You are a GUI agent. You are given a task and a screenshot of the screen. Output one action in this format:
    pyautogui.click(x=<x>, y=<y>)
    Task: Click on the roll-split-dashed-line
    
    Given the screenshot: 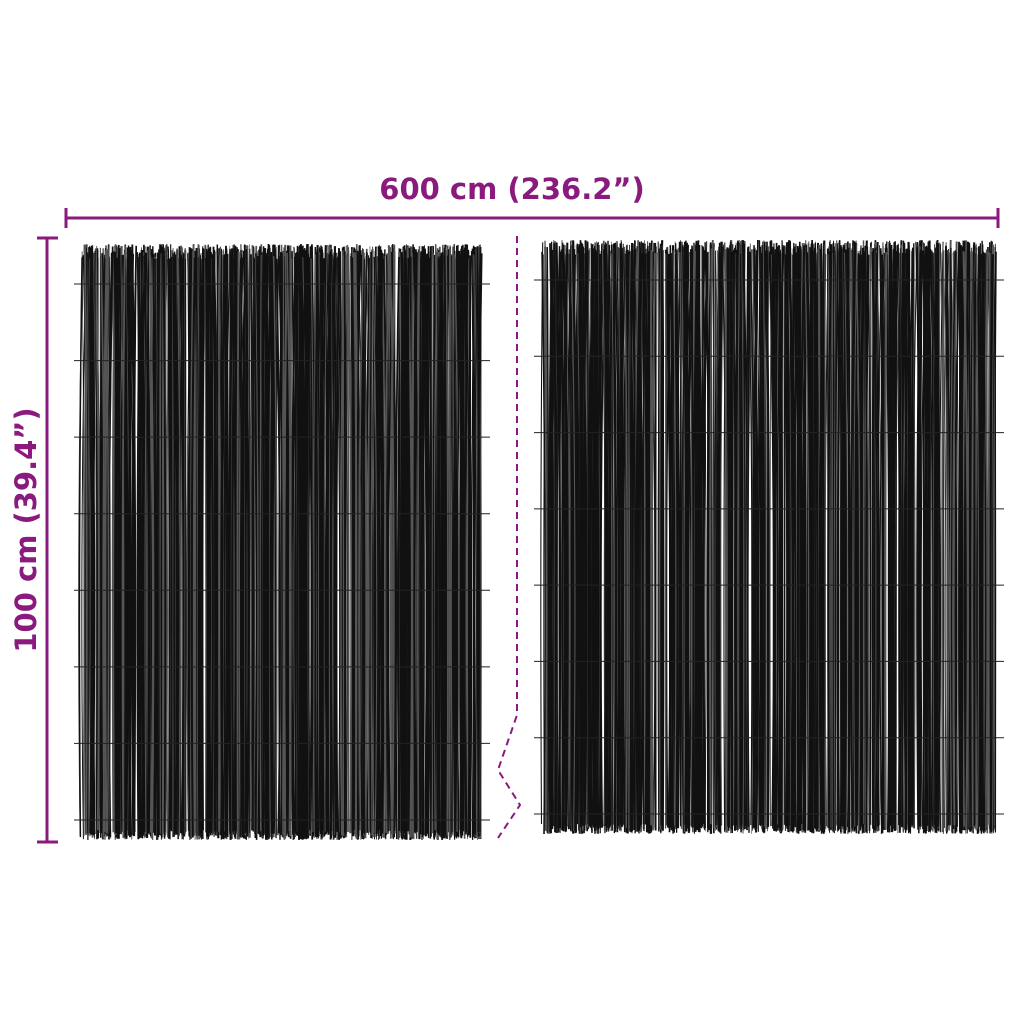 What is the action you would take?
    pyautogui.click(x=509, y=537)
    